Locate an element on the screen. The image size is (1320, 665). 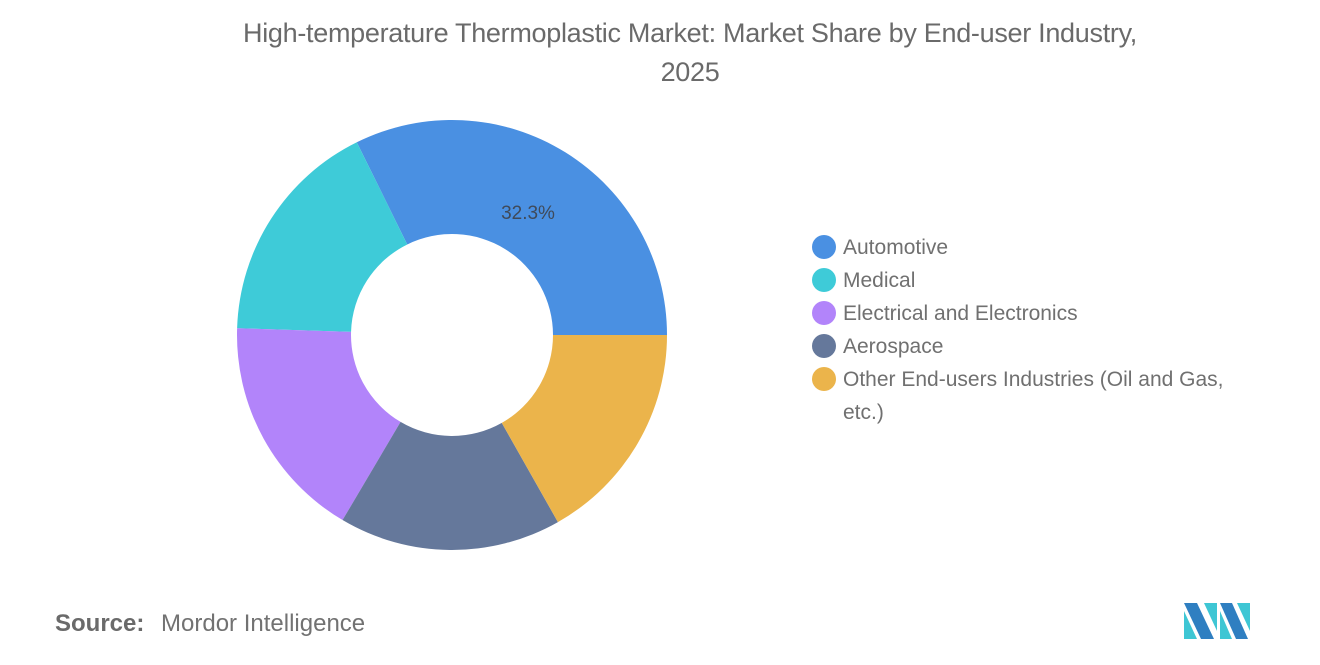
legend-item-automotive: Automotive is located at coordinates (1037, 247).